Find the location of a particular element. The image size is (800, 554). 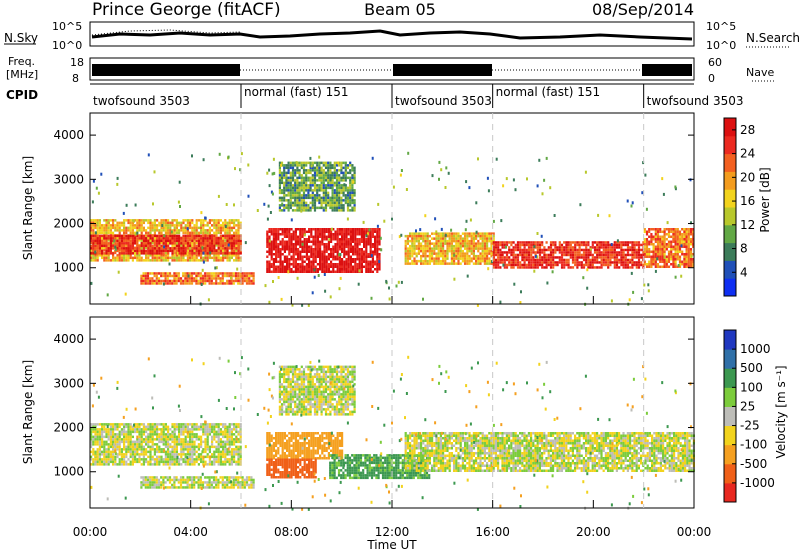

noise-left-label: N.Sky is located at coordinates (21, 38).